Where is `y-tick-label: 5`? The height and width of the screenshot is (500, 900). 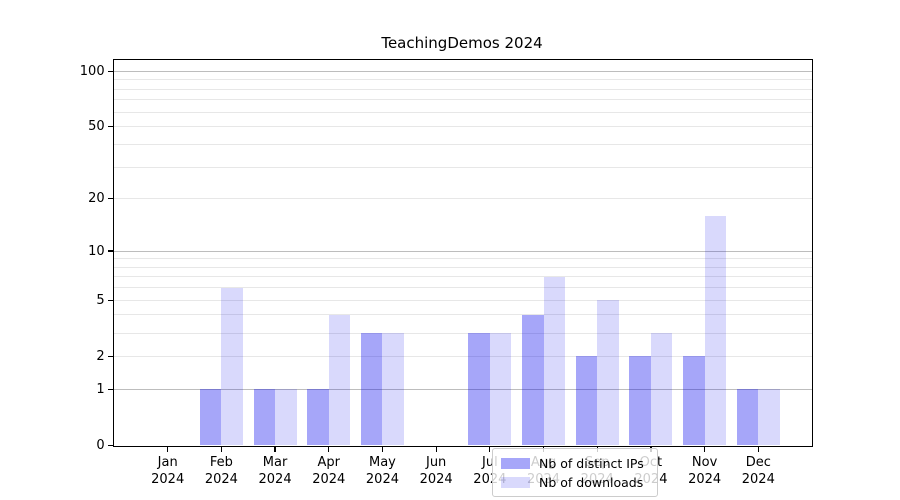 y-tick-label: 5 is located at coordinates (100, 300).